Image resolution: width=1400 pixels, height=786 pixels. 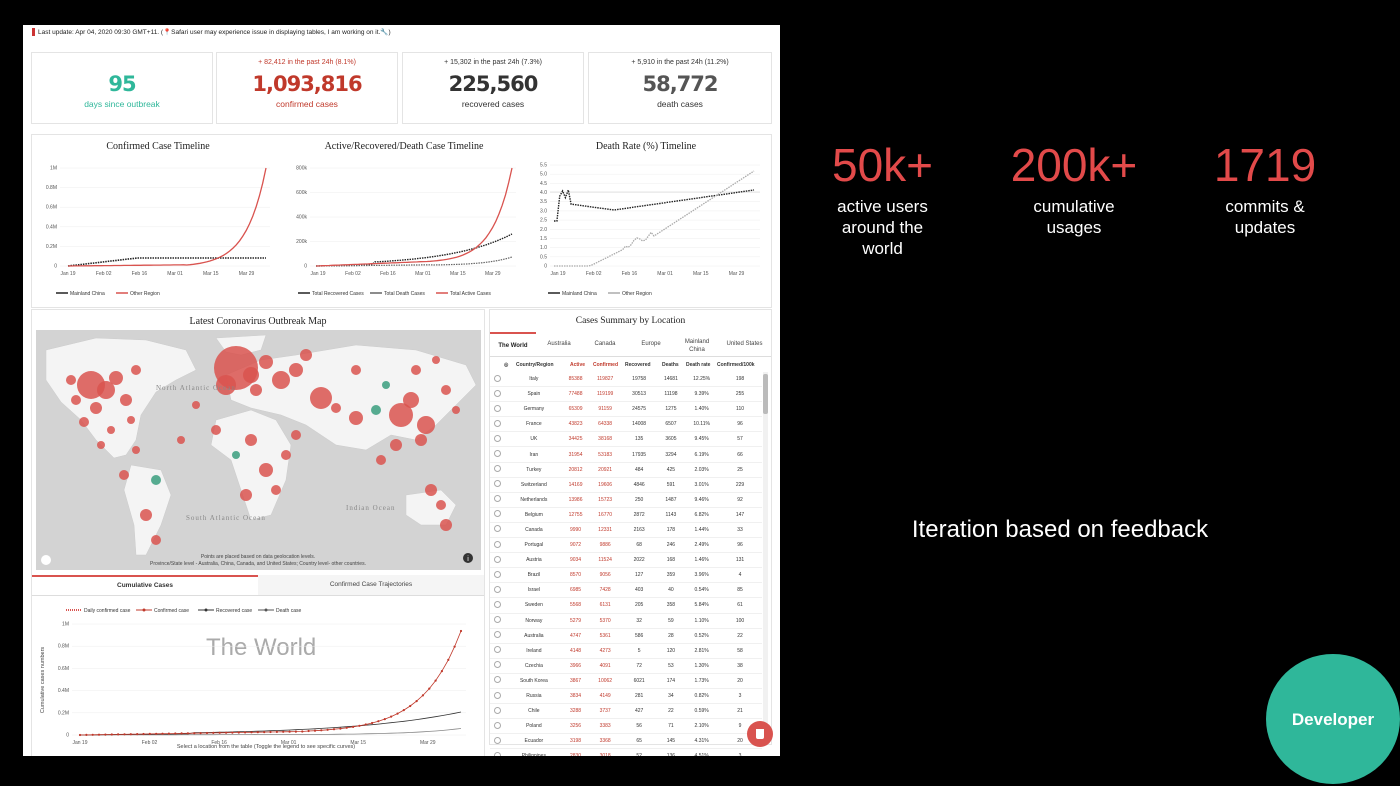 What do you see at coordinates (626, 696) in the screenshot?
I see `table-row: Russia 3834 4149 281 34 0.82% 3` at bounding box center [626, 696].